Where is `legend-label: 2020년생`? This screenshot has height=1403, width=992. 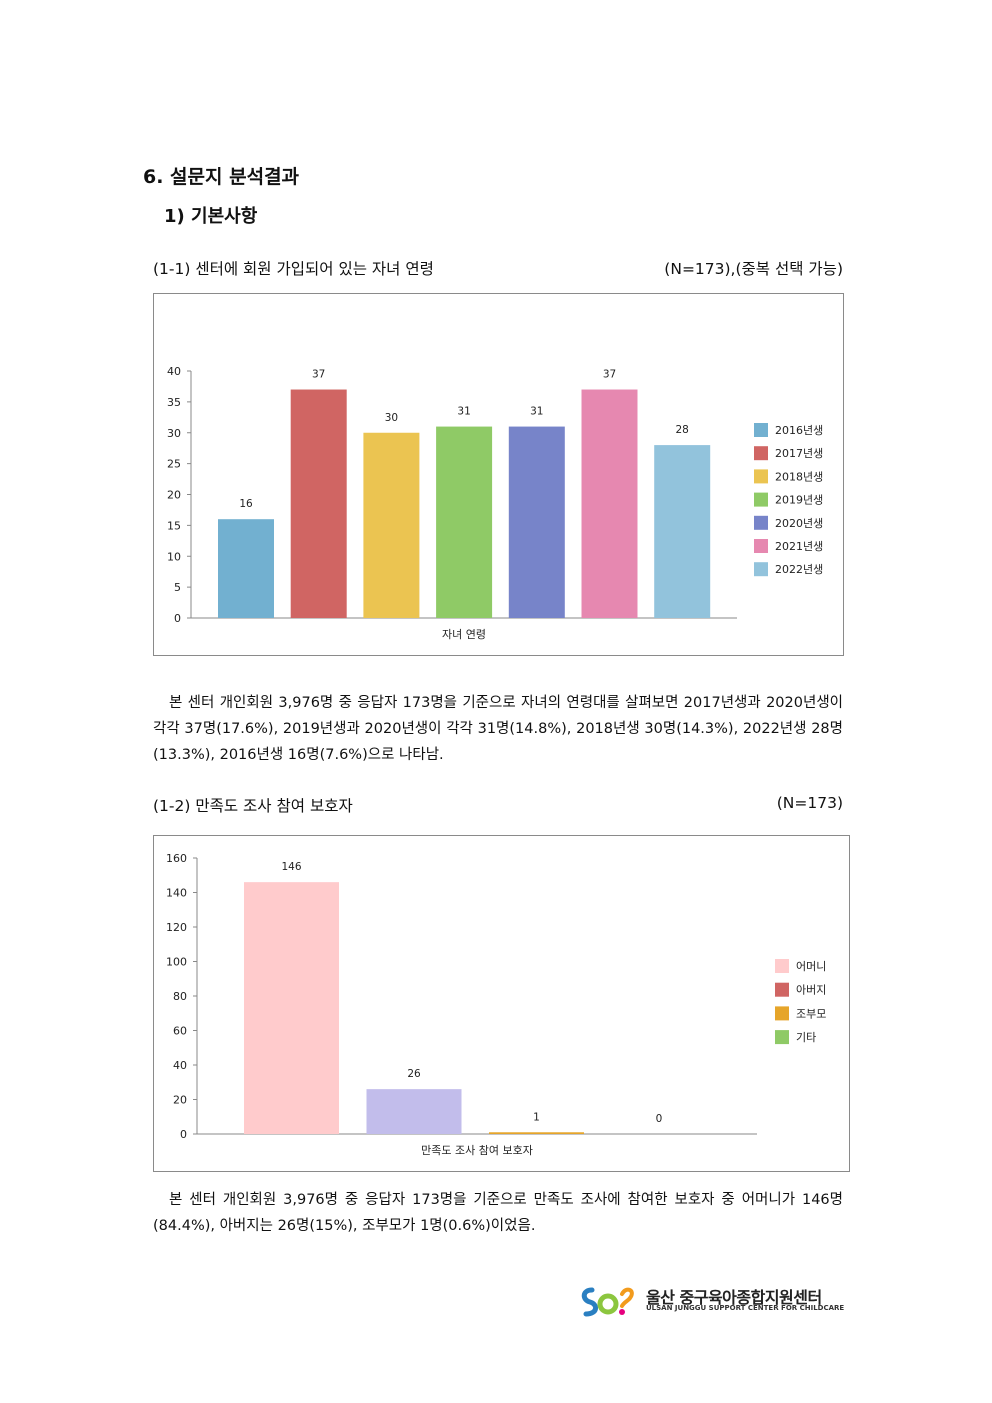 legend-label: 2020년생 is located at coordinates (799, 523).